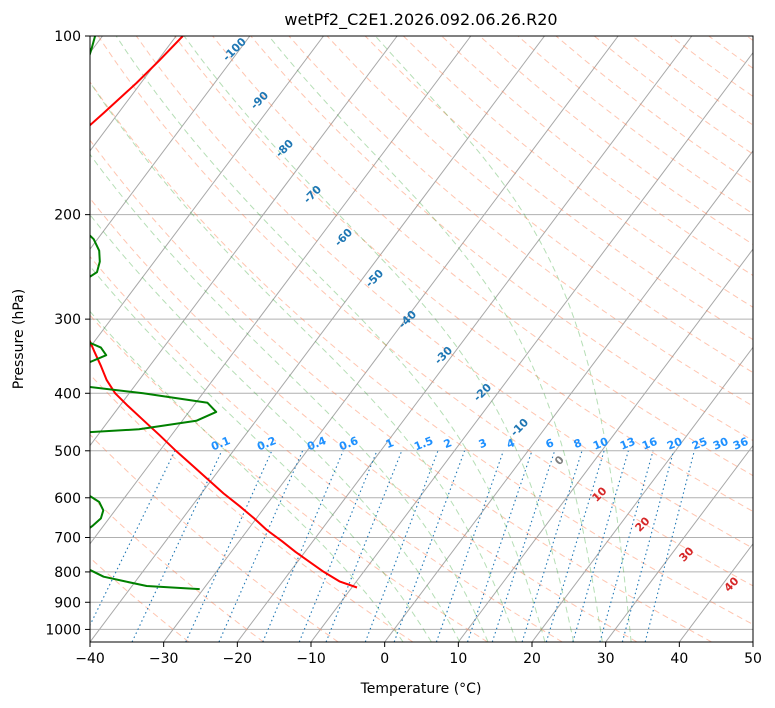 This screenshot has height=708, width=775. What do you see at coordinates (67, 539) in the screenshot?
I see `y-tick-label: 700` at bounding box center [67, 539].